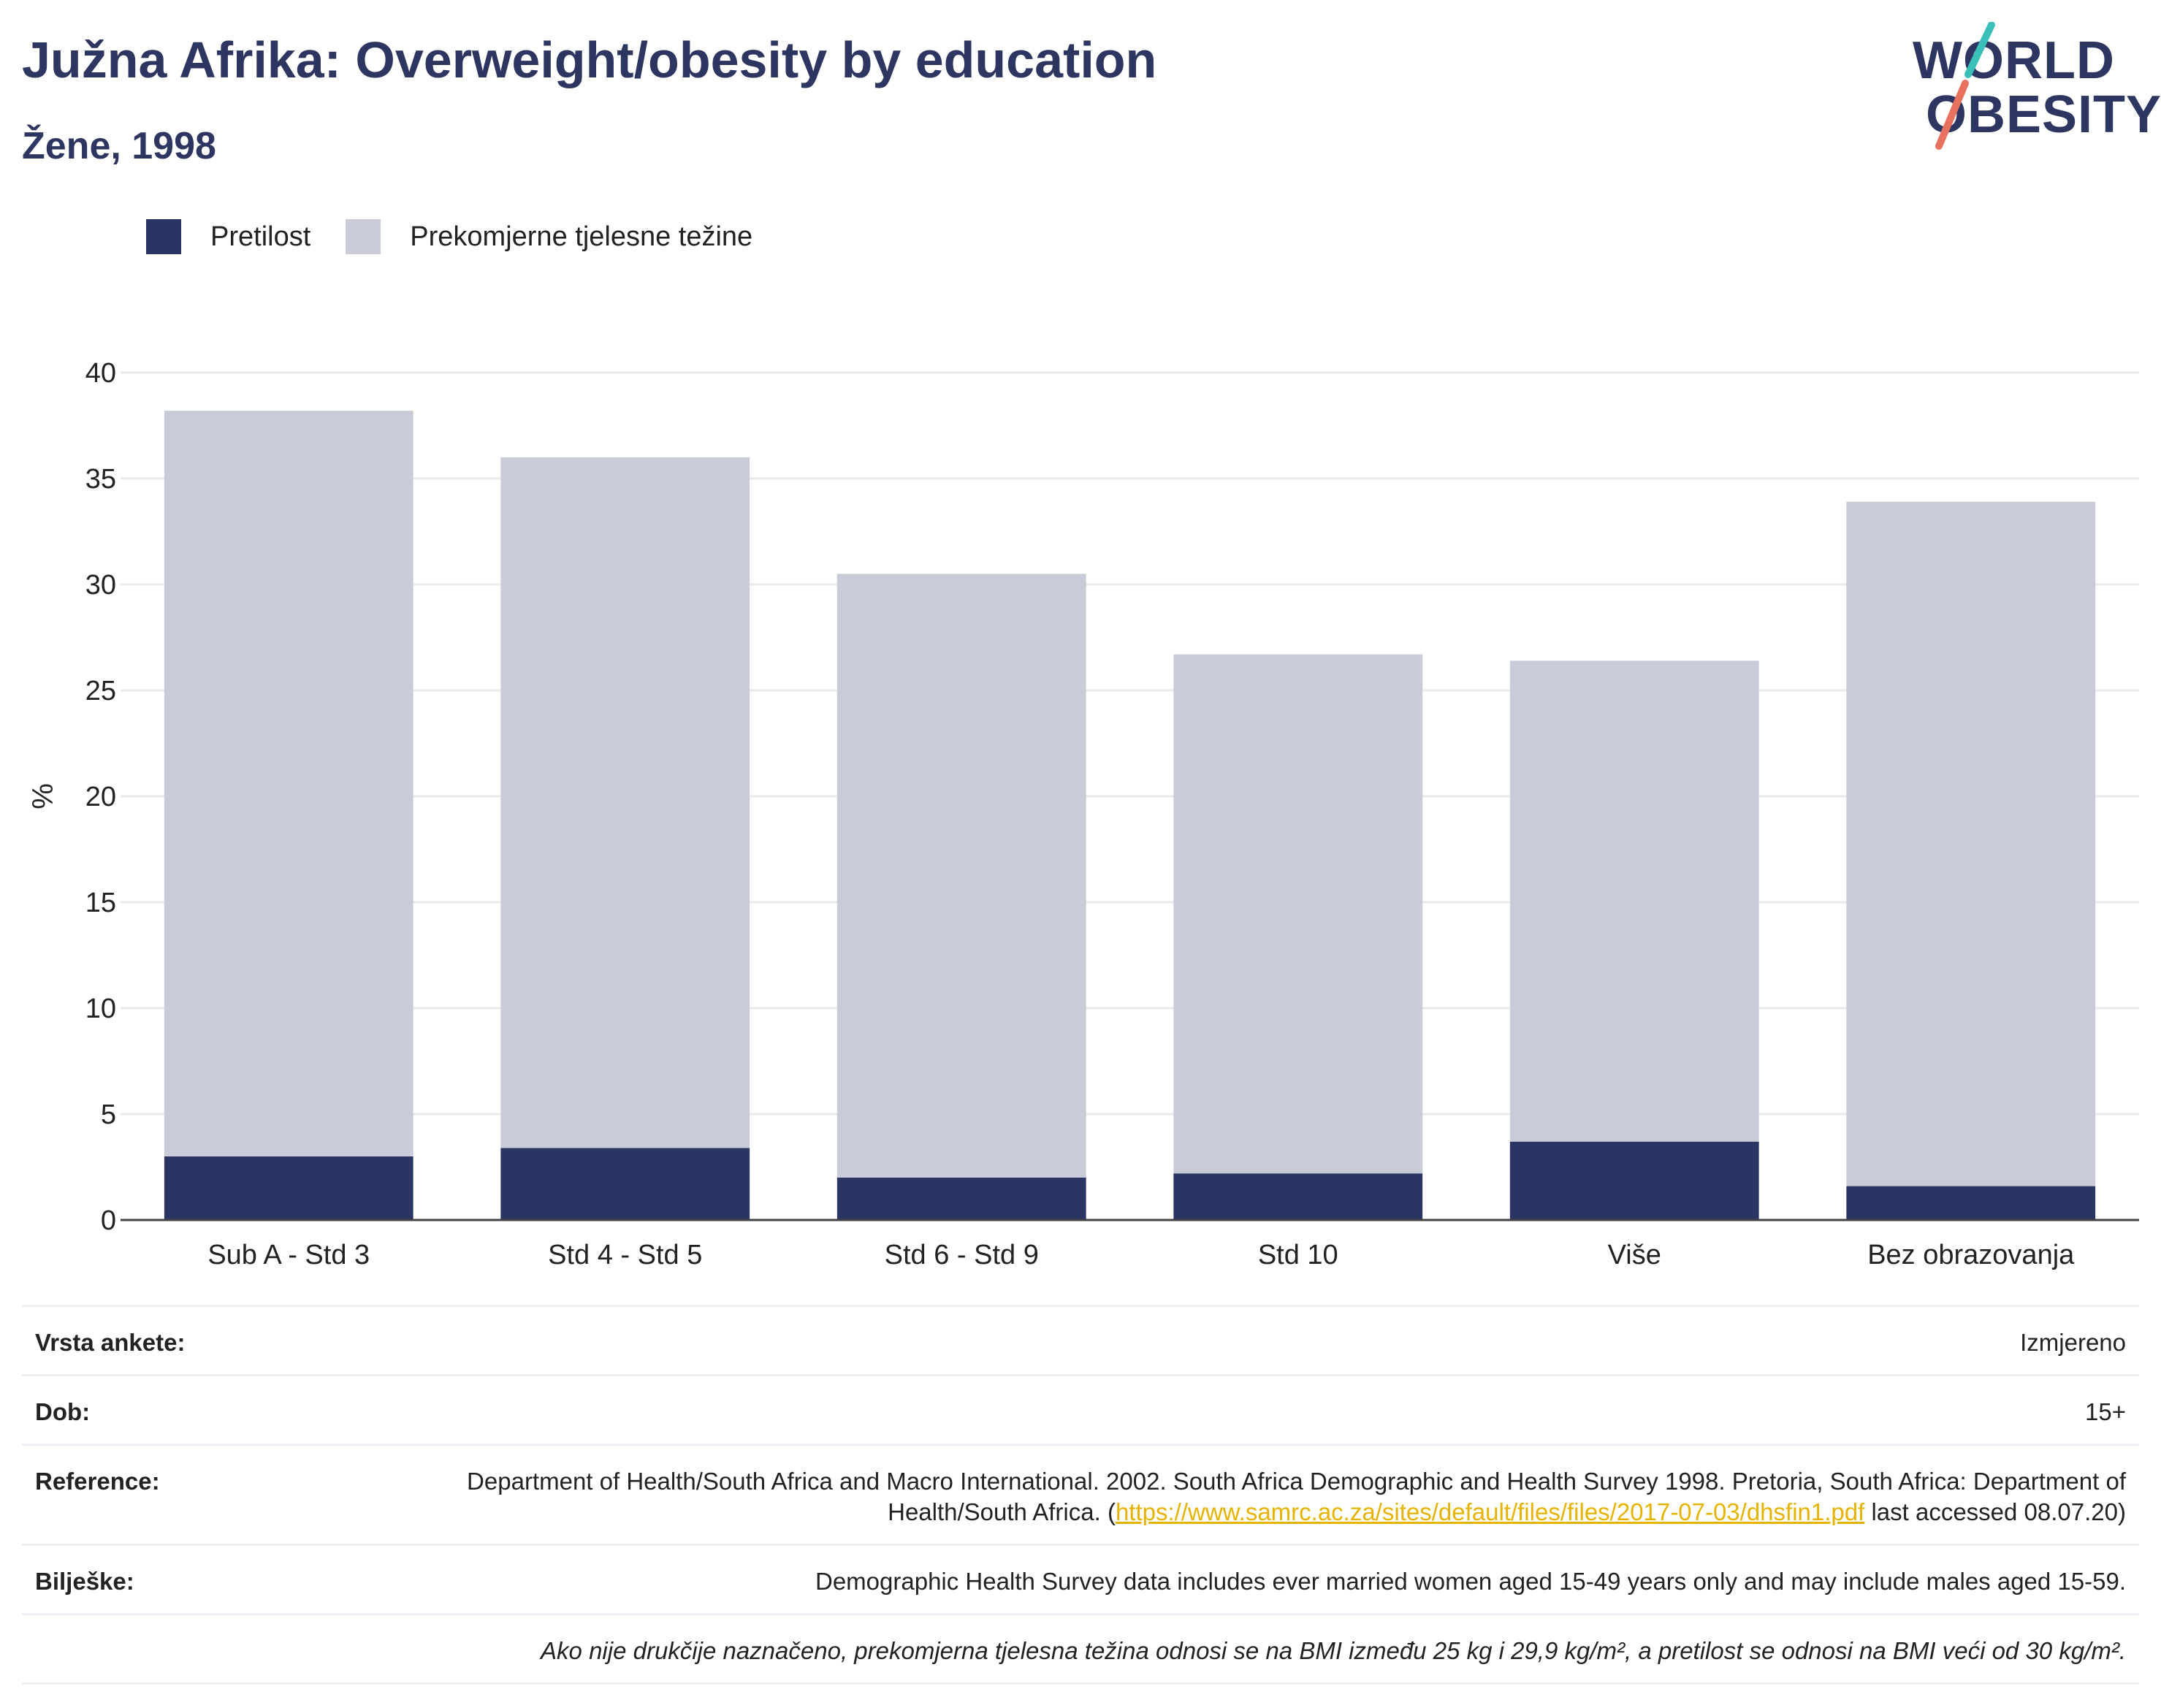  Describe the element at coordinates (97, 1481) in the screenshot. I see `reference-label: Reference:` at that location.